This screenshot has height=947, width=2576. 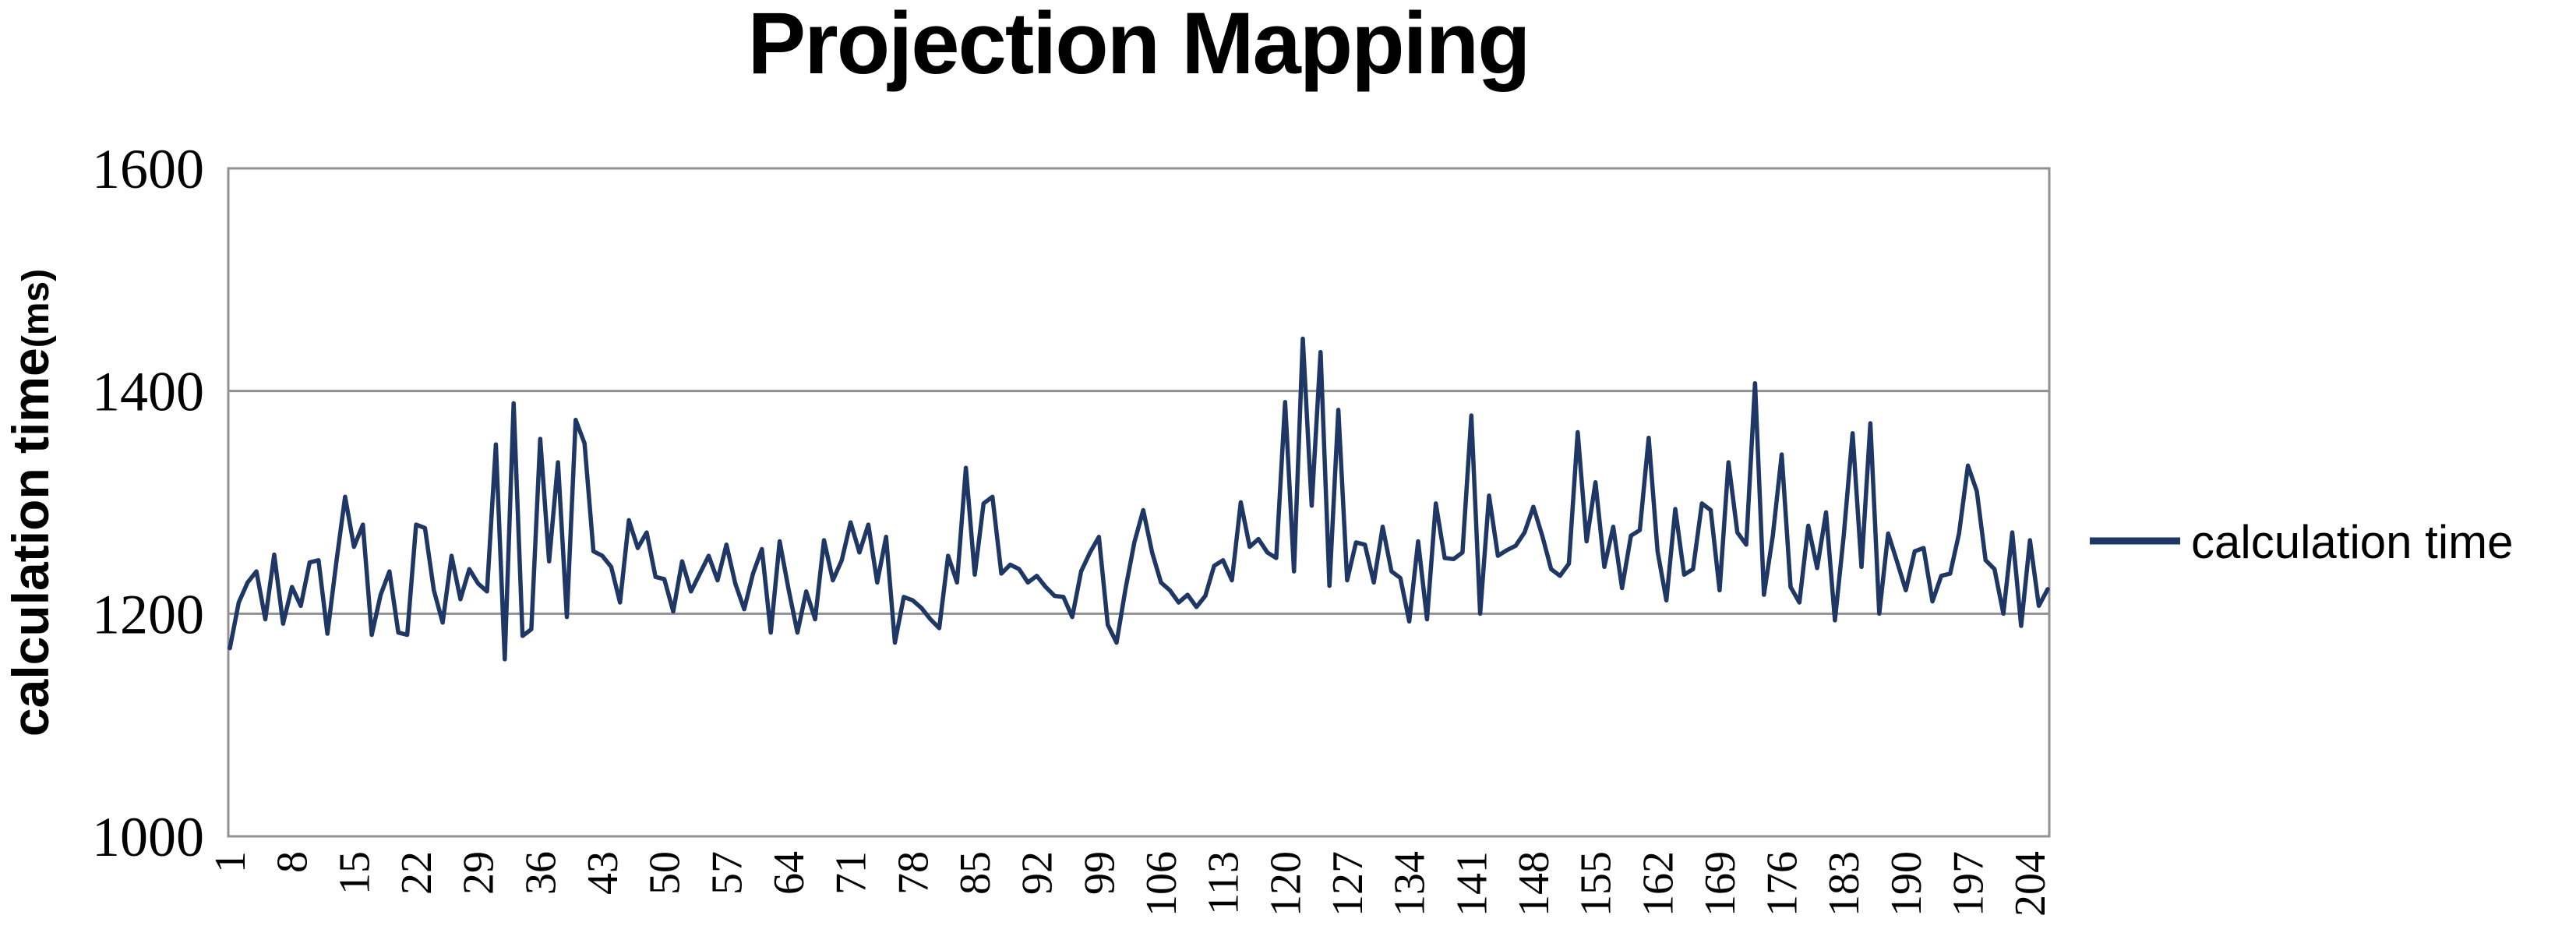 I want to click on x-tick-label-134: 134, so click(x=1410, y=884).